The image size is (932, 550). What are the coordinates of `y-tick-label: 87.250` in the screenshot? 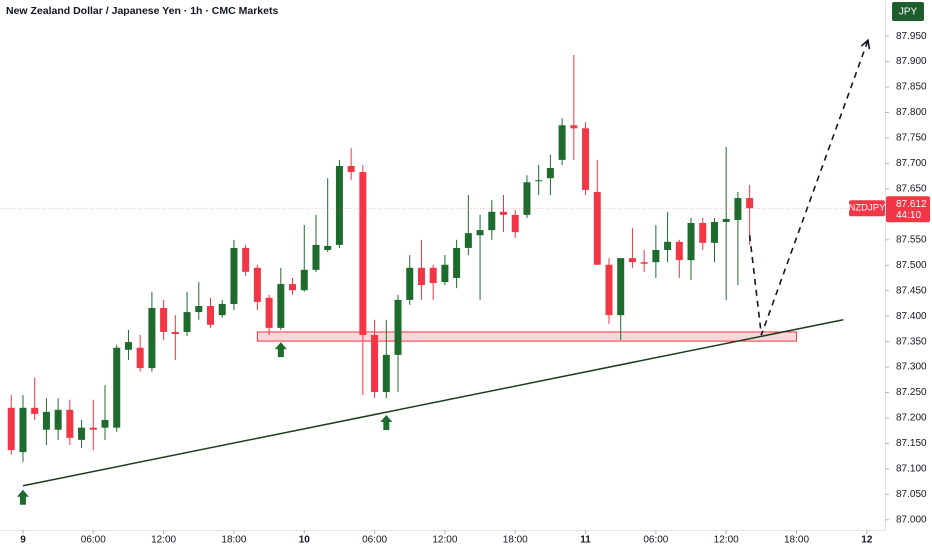 It's located at (911, 392).